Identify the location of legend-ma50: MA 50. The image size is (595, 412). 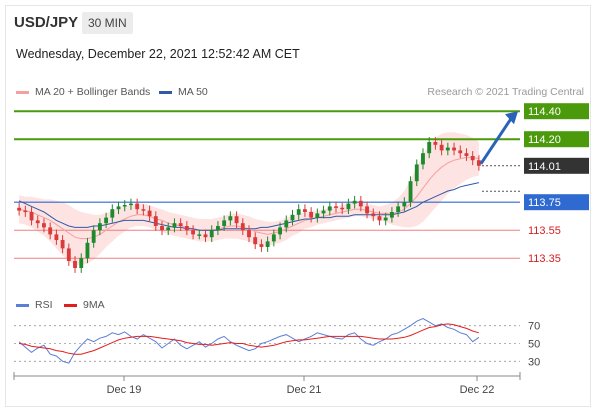
(183, 92).